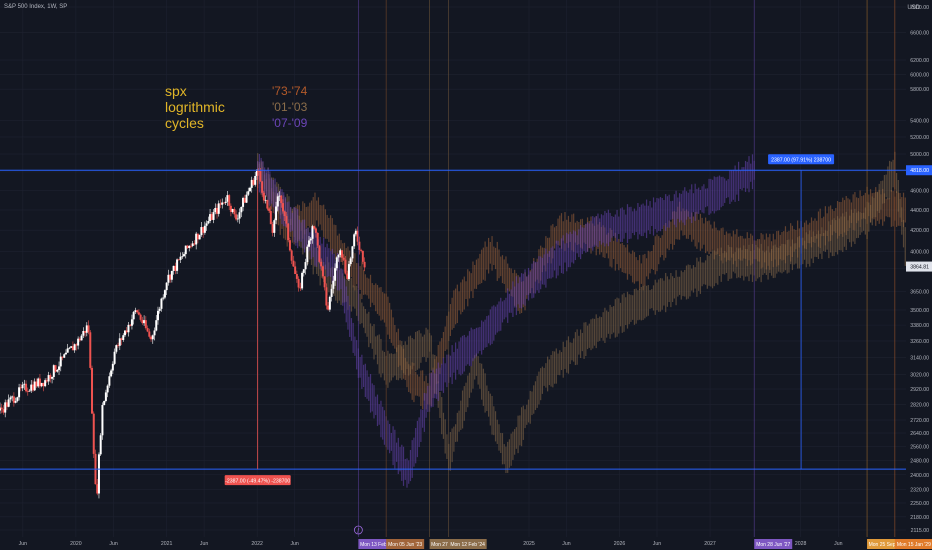  Describe the element at coordinates (919, 90) in the screenshot. I see `price-tick-label: 5800.00` at that location.